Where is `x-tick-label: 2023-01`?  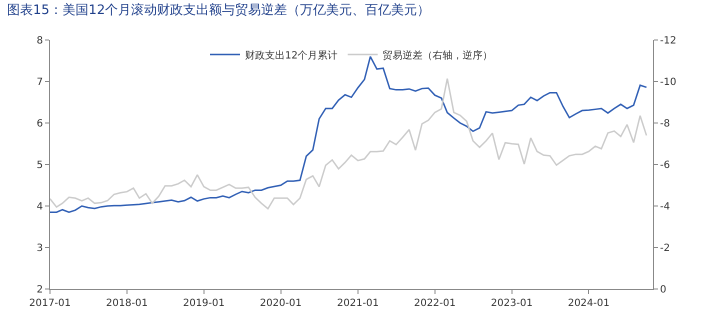 x-tick-label: 2023-01 is located at coordinates (511, 303).